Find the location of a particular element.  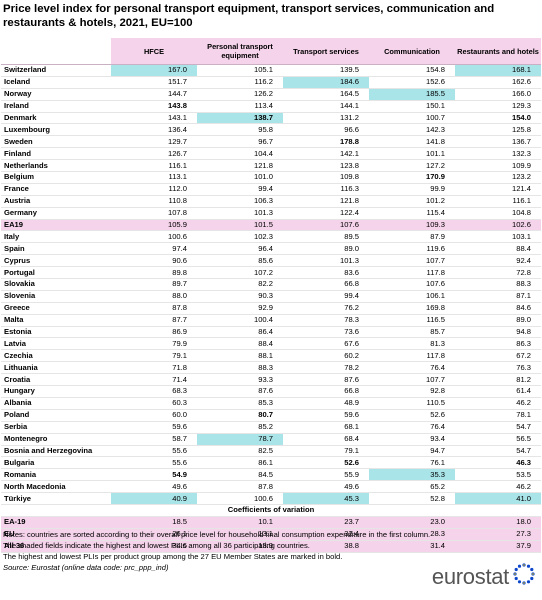

value-cell: 84.6 is located at coordinates (498, 308).